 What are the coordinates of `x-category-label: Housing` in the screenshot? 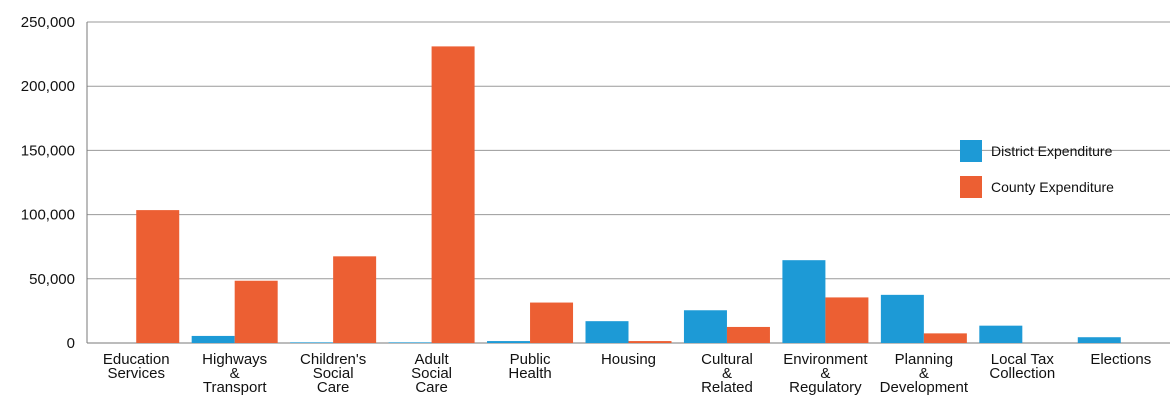 It's located at (628, 359).